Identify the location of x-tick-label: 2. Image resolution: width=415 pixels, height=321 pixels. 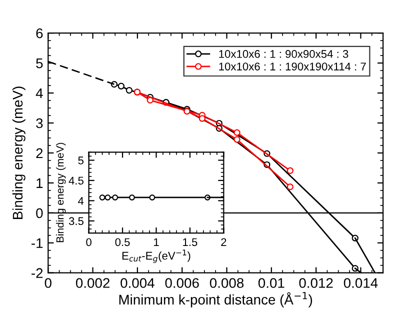
(223, 242).